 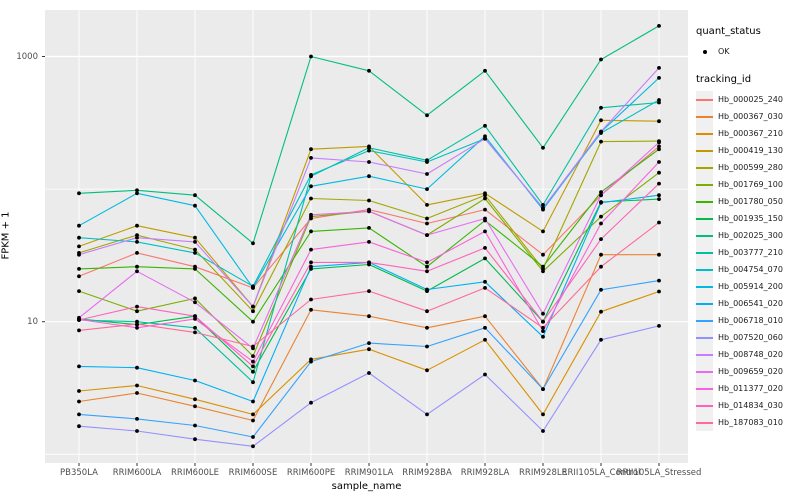 What do you see at coordinates (750, 388) in the screenshot?
I see `legend-label: Hb_011377_020` at bounding box center [750, 388].